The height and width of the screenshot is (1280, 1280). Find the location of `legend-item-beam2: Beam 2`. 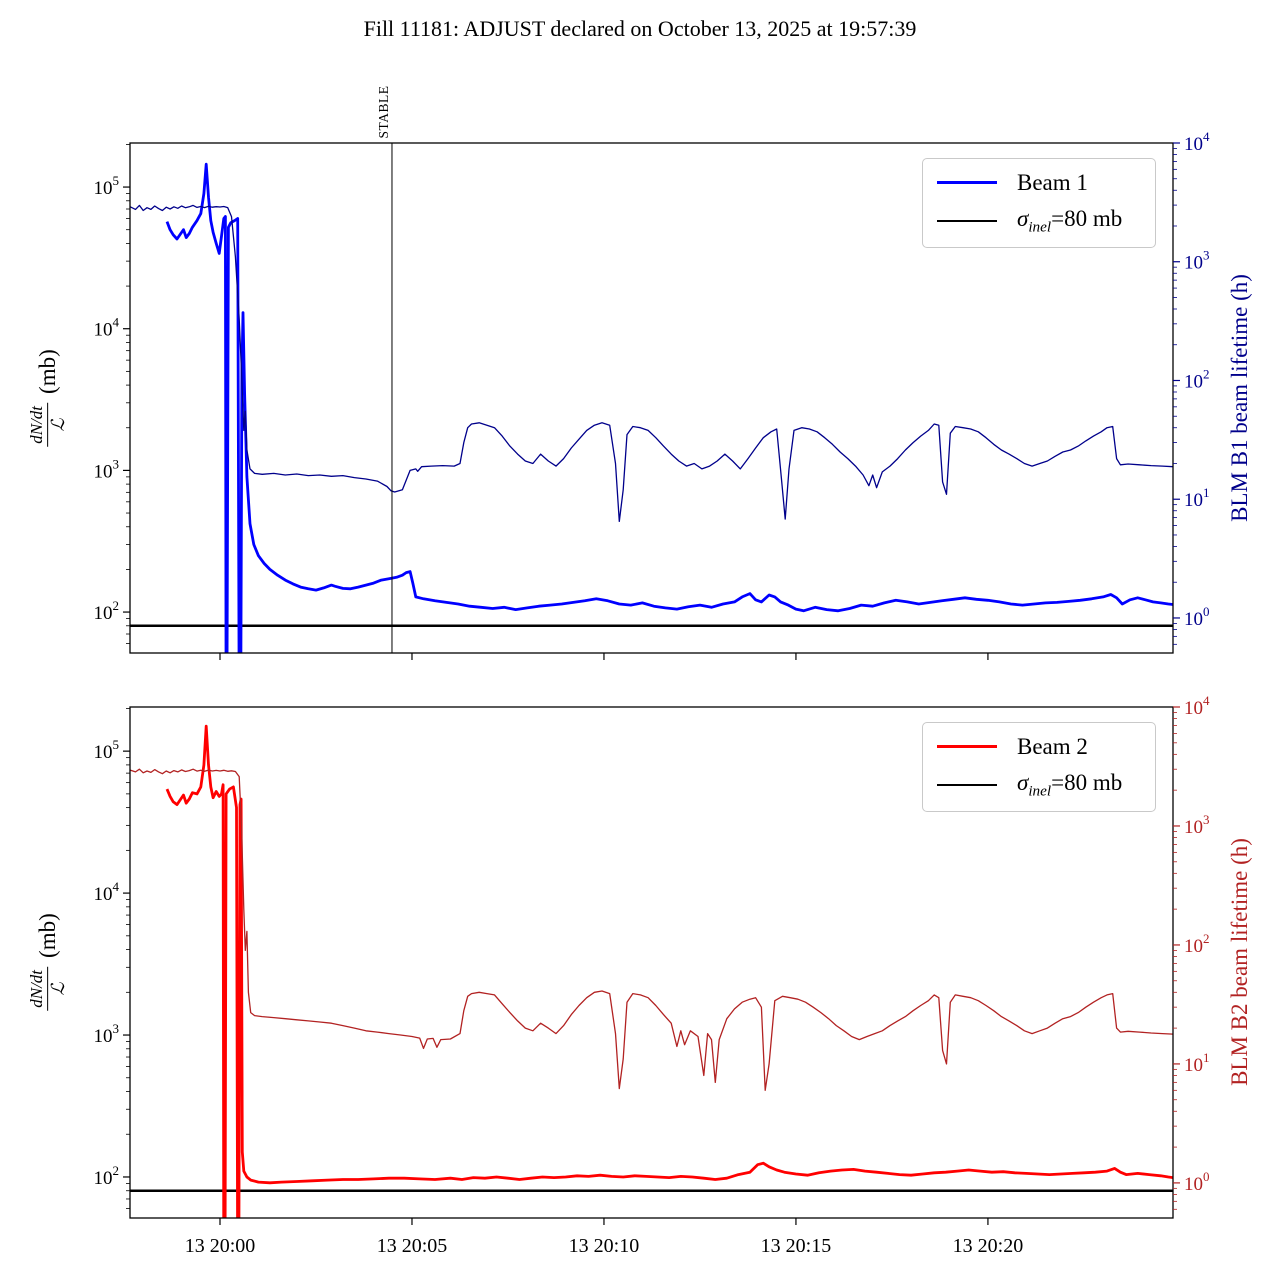

legend-item-beam2: Beam 2 is located at coordinates (1039, 747).